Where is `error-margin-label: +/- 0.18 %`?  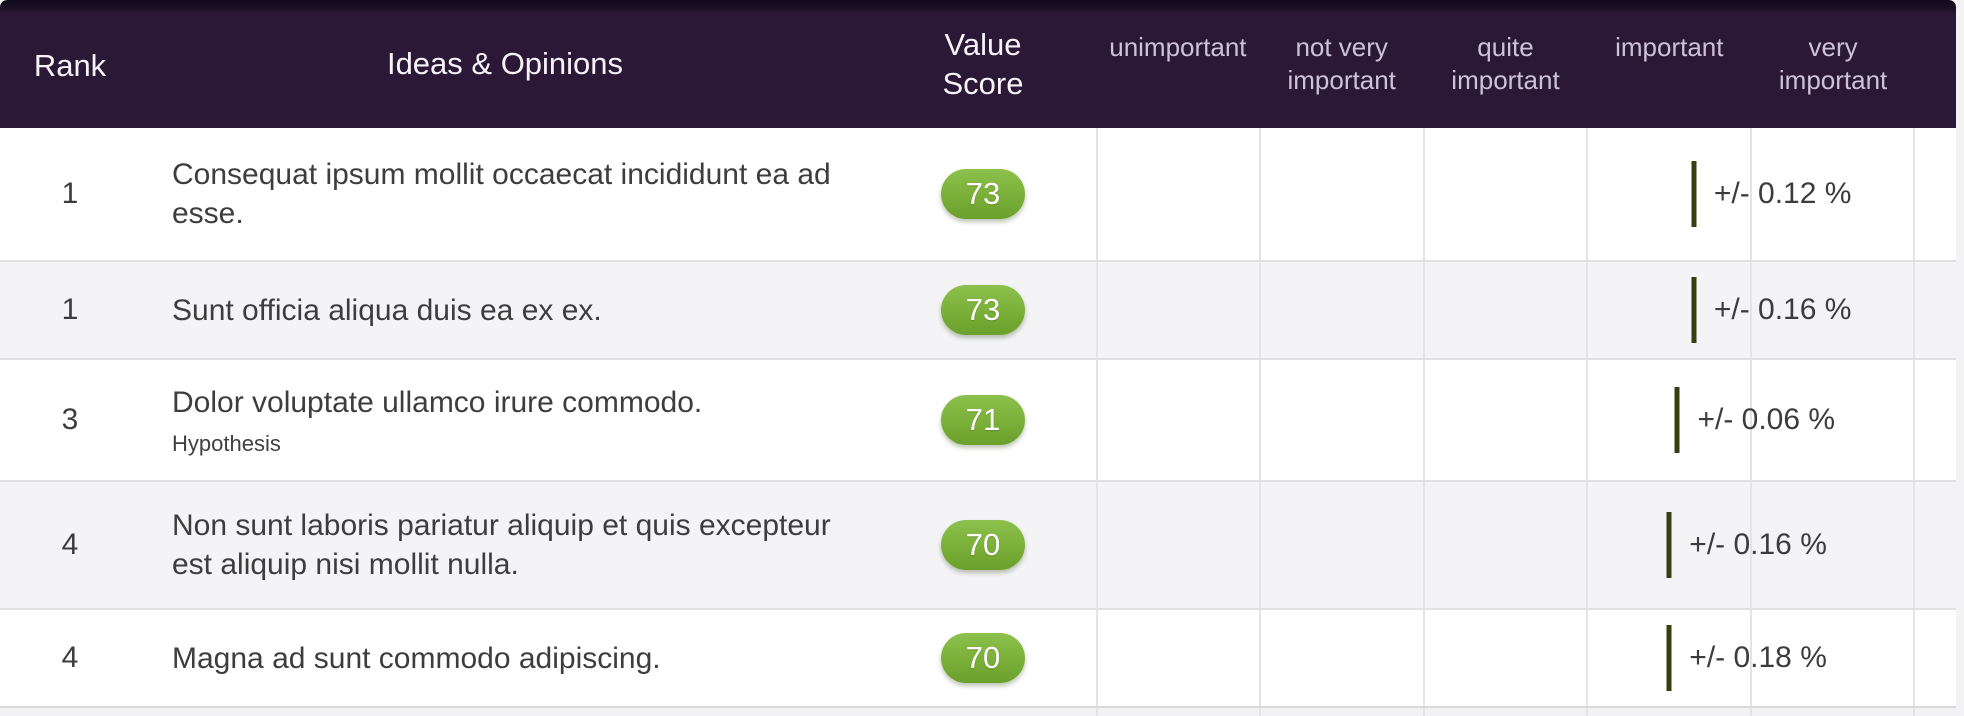 error-margin-label: +/- 0.18 % is located at coordinates (1758, 657).